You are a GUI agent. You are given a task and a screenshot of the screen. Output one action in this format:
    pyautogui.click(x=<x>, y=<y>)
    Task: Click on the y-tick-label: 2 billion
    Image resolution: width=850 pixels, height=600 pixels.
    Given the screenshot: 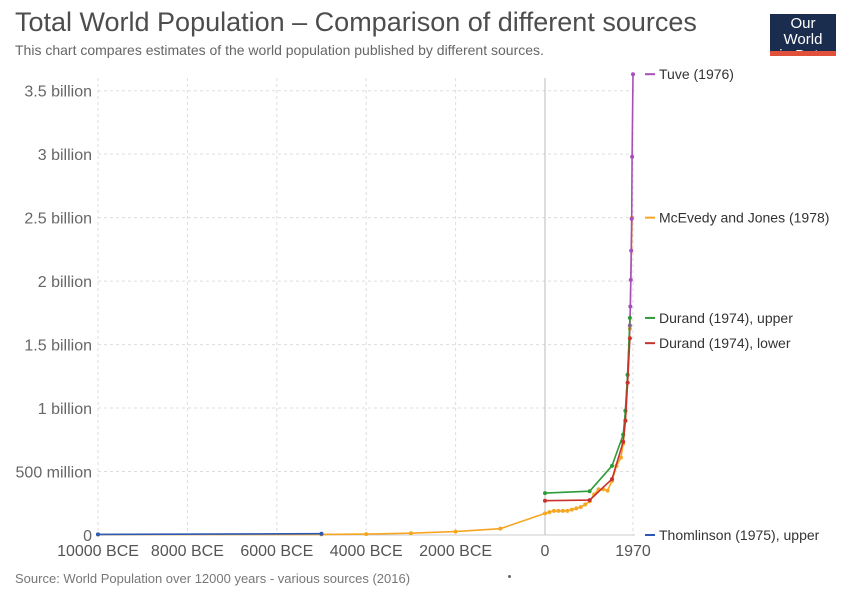 What is the action you would take?
    pyautogui.click(x=65, y=282)
    